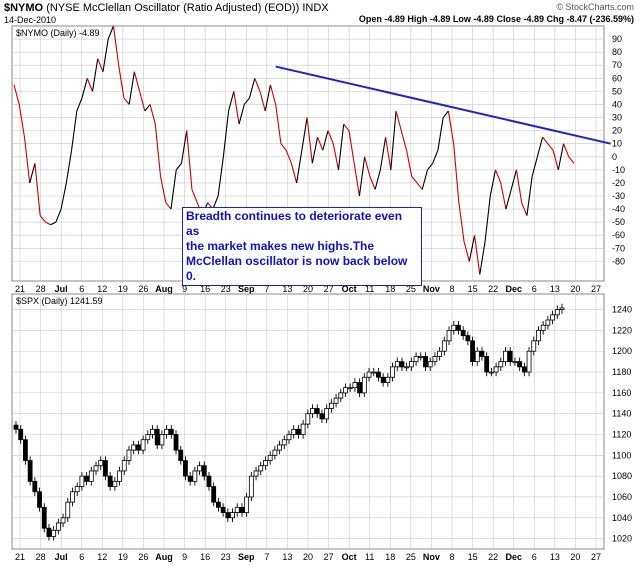  Describe the element at coordinates (287, 557) in the screenshot. I see `price-xtick-label: 13` at that location.